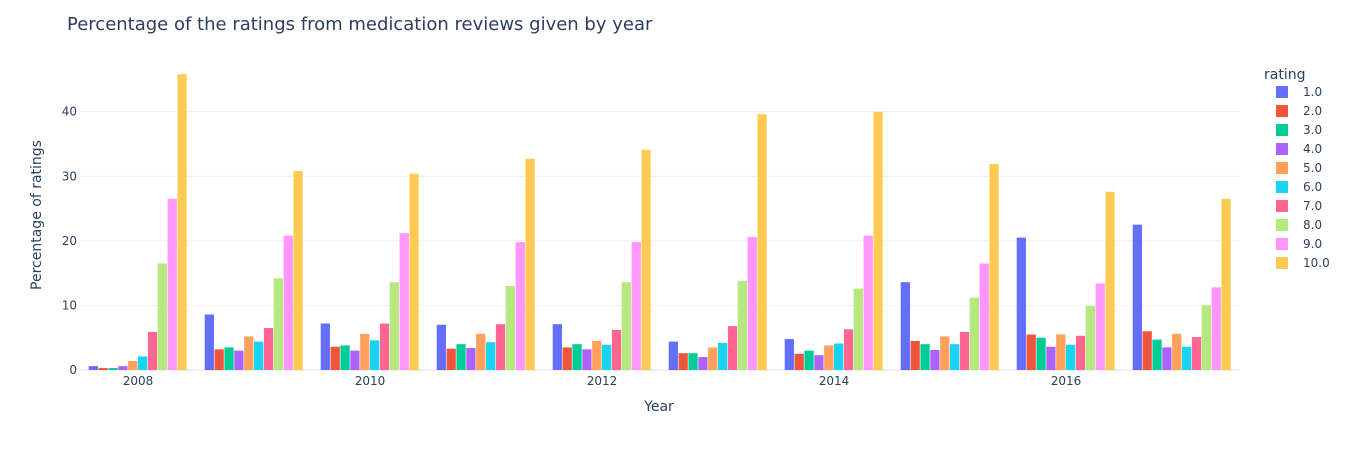  What do you see at coordinates (365, 351) in the screenshot?
I see `bar-2010-rating-5.0` at bounding box center [365, 351].